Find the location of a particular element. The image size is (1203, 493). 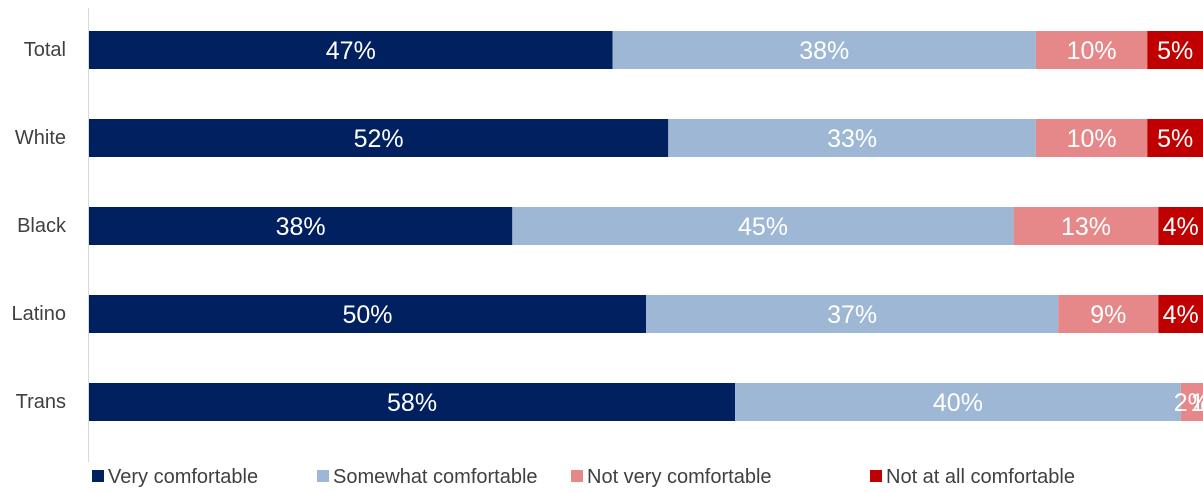

category-label-latino: Latino is located at coordinates (39, 314).